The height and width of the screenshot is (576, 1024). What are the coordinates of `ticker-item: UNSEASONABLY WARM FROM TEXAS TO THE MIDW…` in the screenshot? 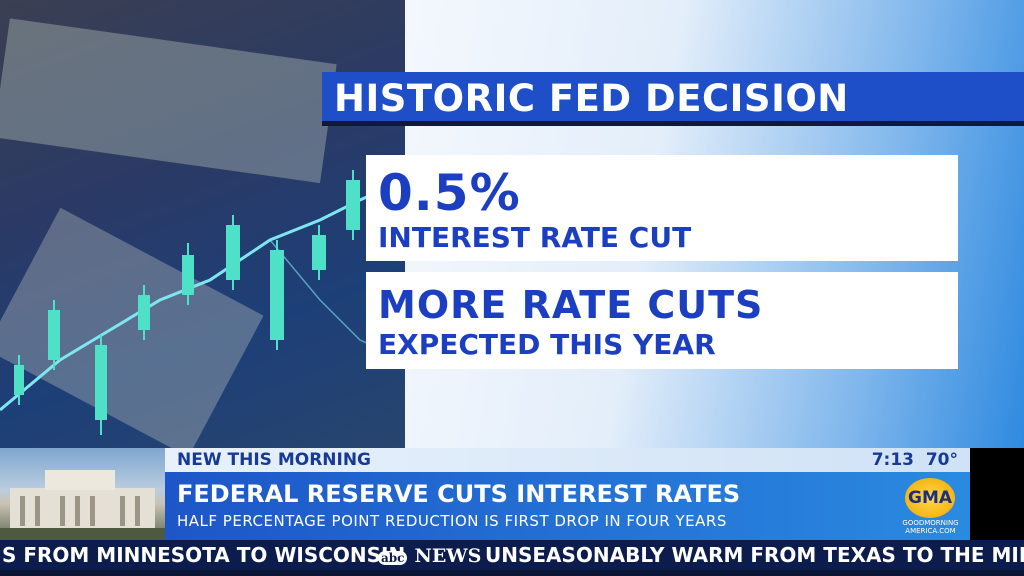 It's located at (754, 555).